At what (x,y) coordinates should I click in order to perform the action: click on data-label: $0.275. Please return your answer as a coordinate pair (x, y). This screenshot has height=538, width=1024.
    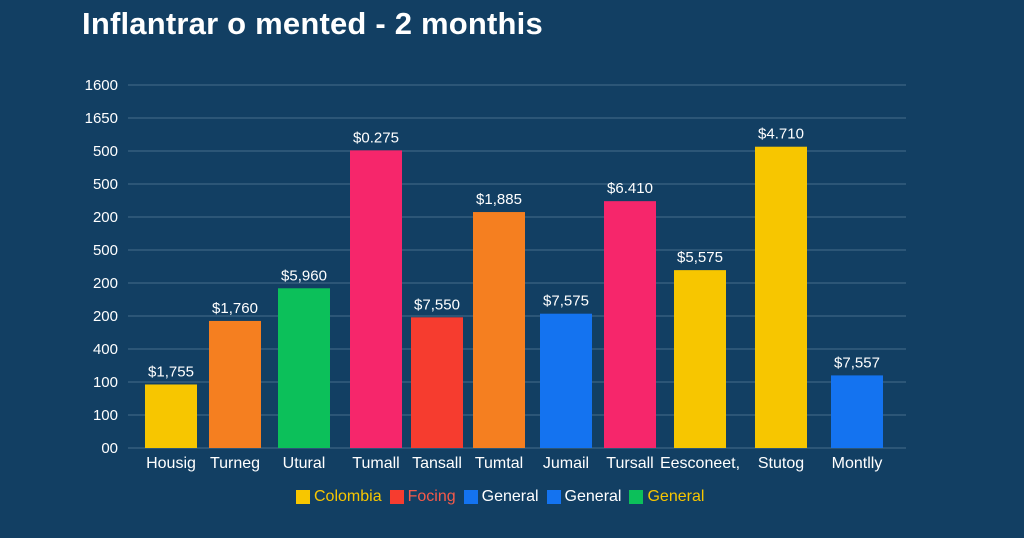
    Looking at the image, I should click on (376, 137).